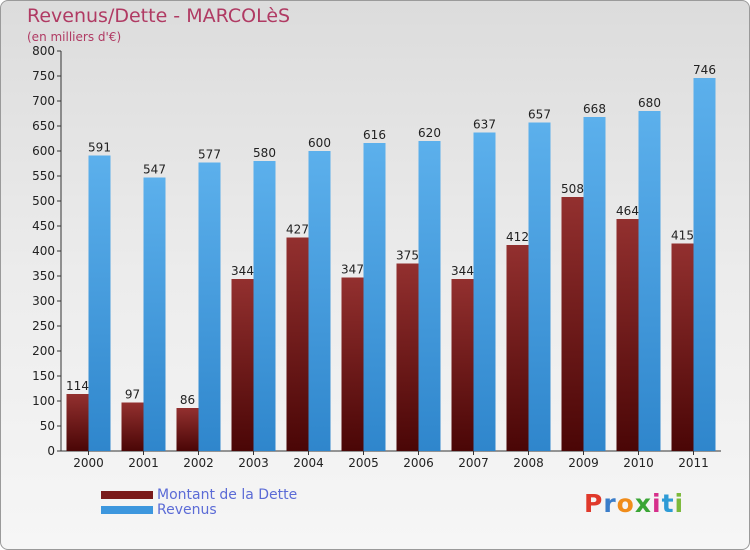  I want to click on y-tick-label: 800, so click(43, 51).